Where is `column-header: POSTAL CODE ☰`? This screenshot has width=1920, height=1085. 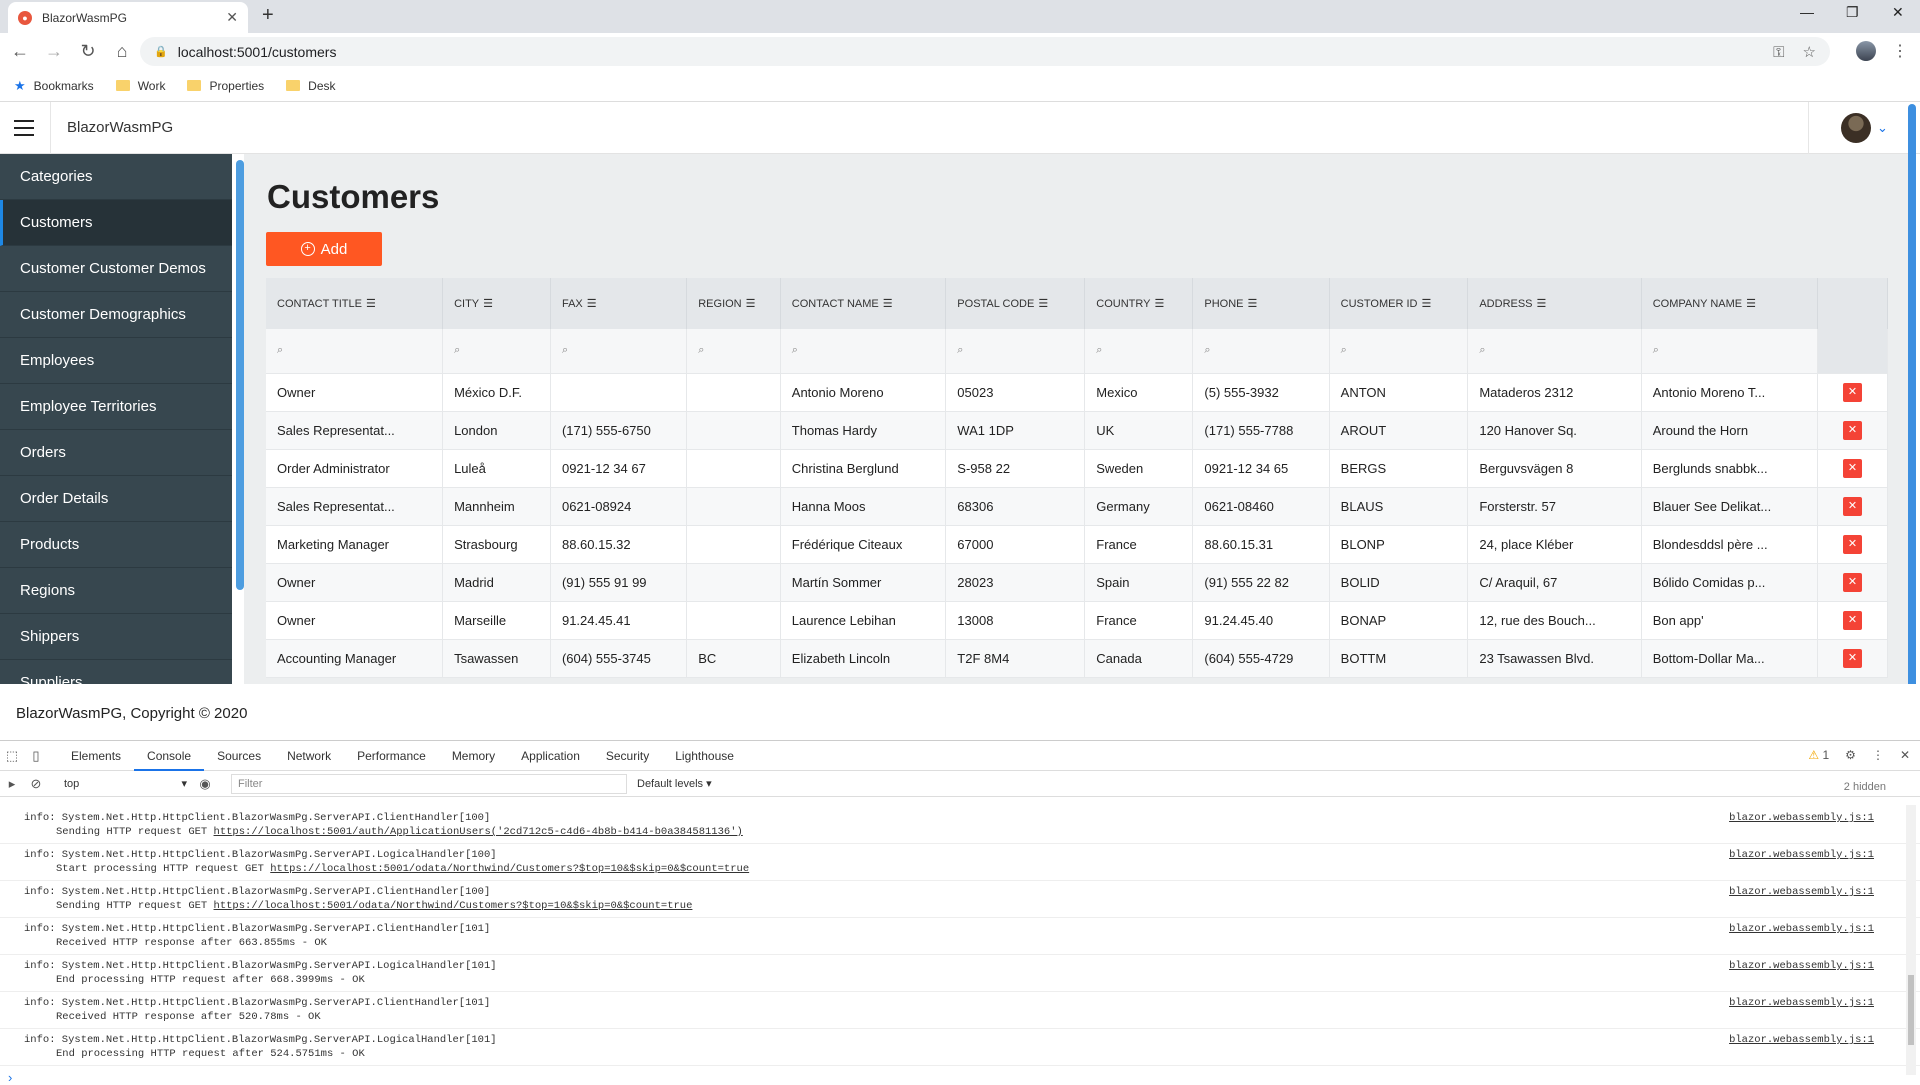
column-header: POSTAL CODE ☰ is located at coordinates (1015, 303).